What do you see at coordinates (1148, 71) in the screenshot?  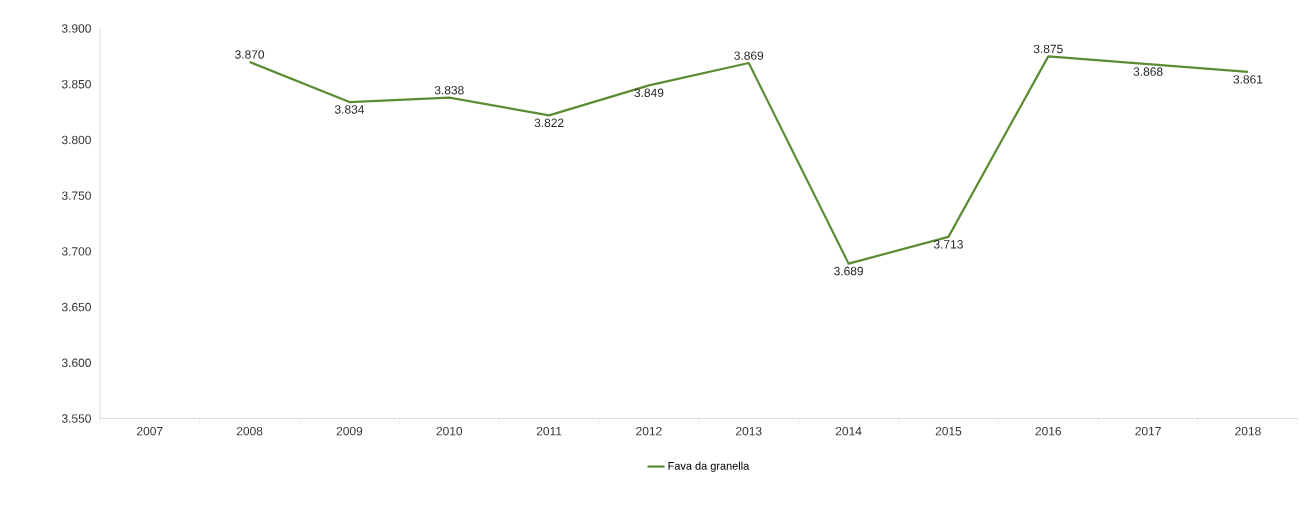 I see `data-label: 3.868` at bounding box center [1148, 71].